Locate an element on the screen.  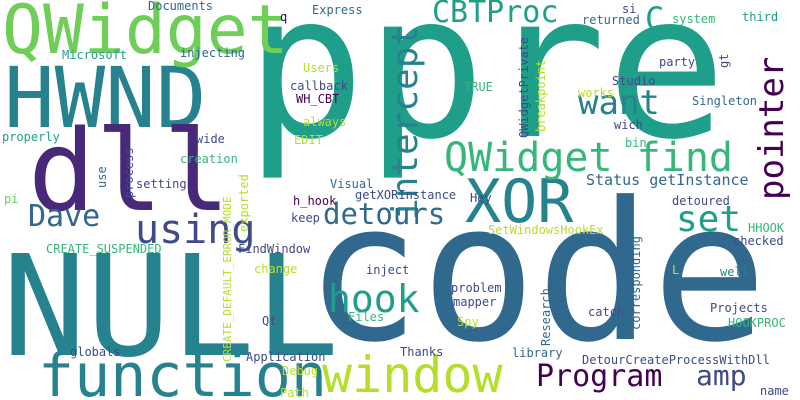
word-setting: setting is located at coordinates (161, 184).